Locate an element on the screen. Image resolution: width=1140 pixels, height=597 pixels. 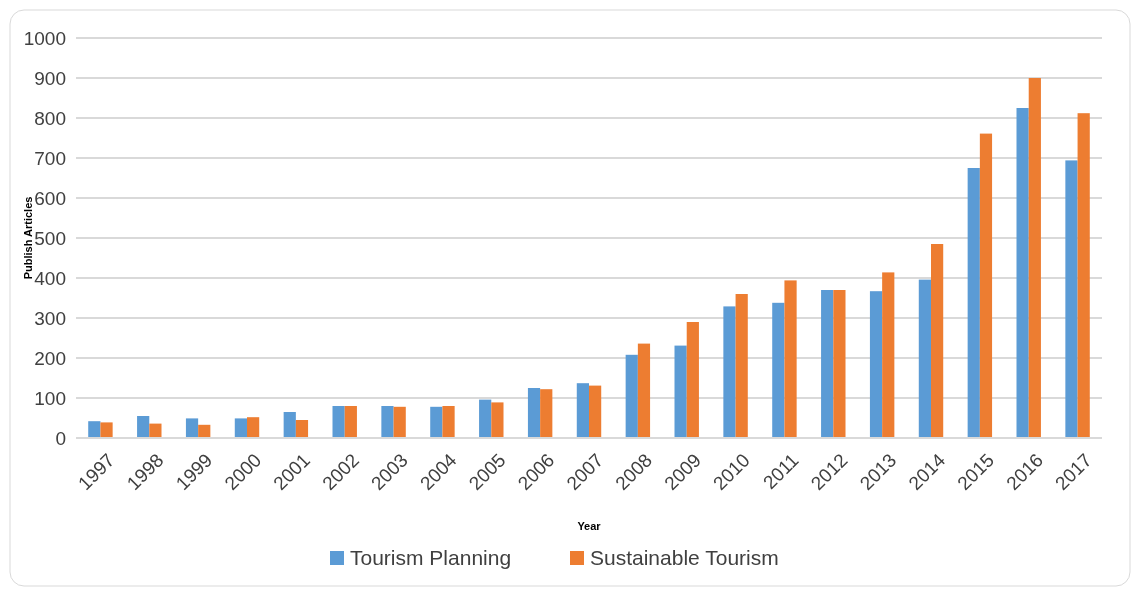
y-tick-label: 800 is located at coordinates (50, 118).